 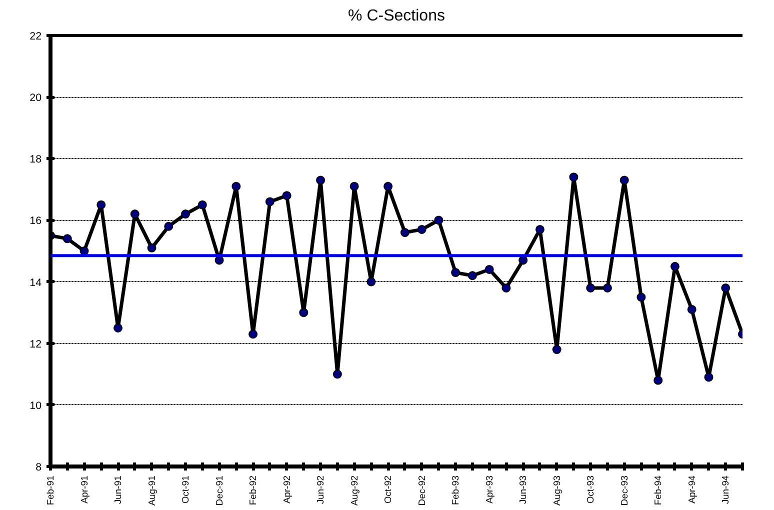 I want to click on x-tick-label: Feb-93, so click(x=455, y=490).